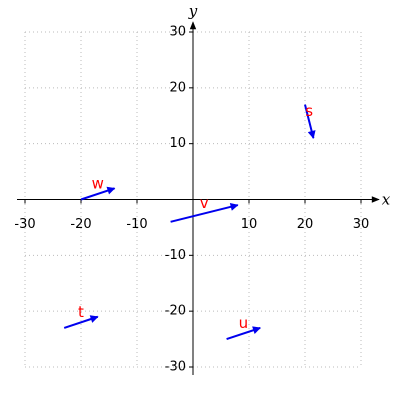 The height and width of the screenshot is (400, 400). Describe the element at coordinates (80, 224) in the screenshot. I see `x-tick-label: -20` at that location.